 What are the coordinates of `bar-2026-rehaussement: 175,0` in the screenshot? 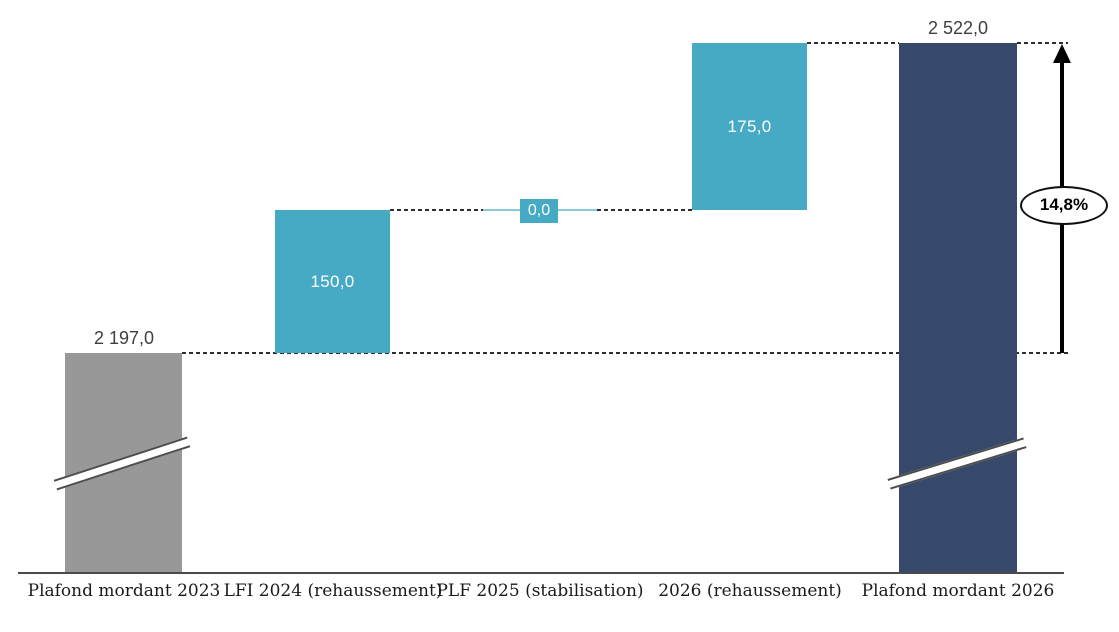 It's located at (749, 126).